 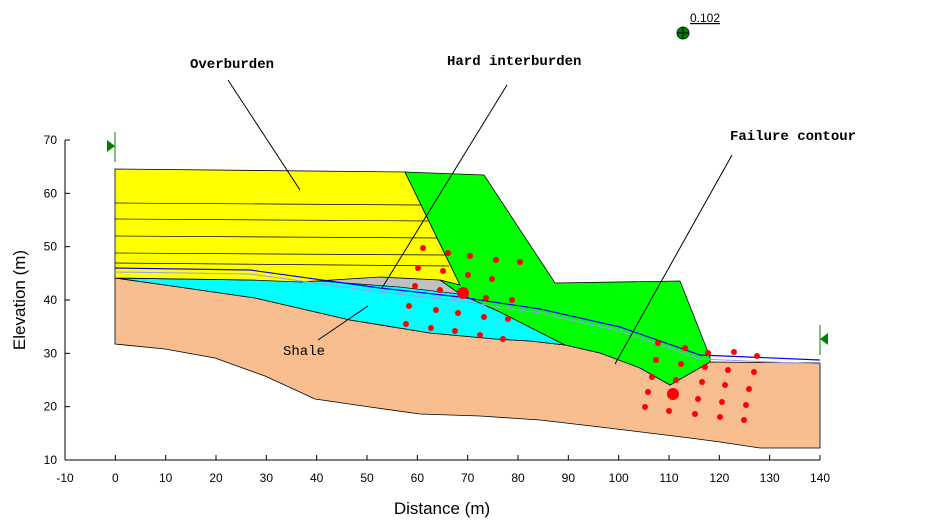 What do you see at coordinates (51, 460) in the screenshot?
I see `y-tick-label: 10` at bounding box center [51, 460].